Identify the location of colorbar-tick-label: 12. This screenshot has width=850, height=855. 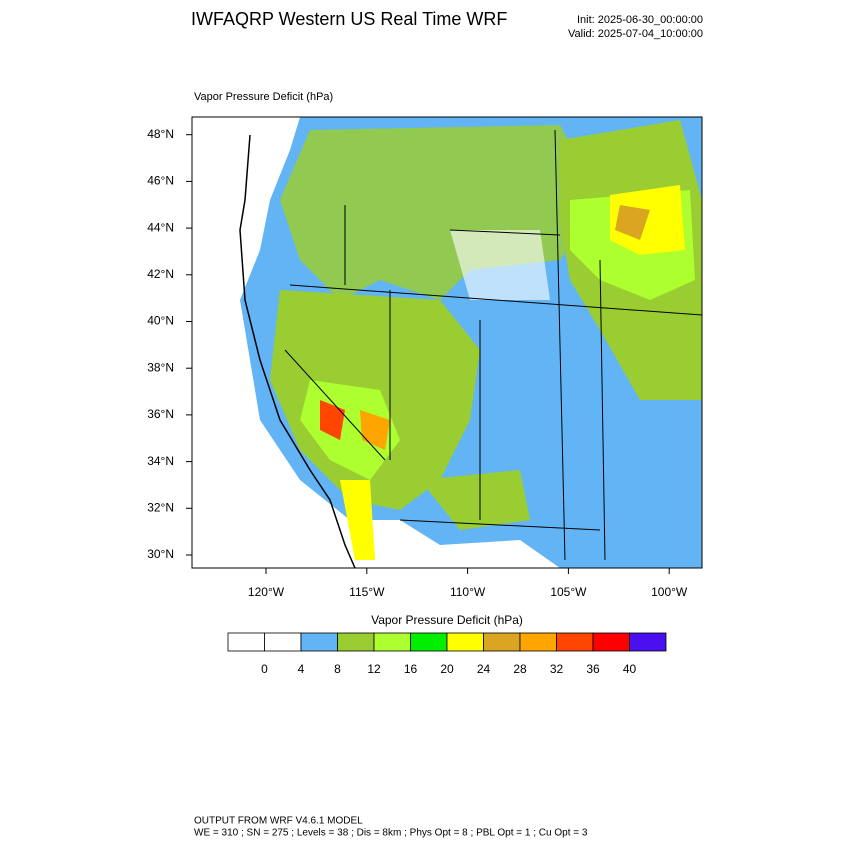
(374, 669).